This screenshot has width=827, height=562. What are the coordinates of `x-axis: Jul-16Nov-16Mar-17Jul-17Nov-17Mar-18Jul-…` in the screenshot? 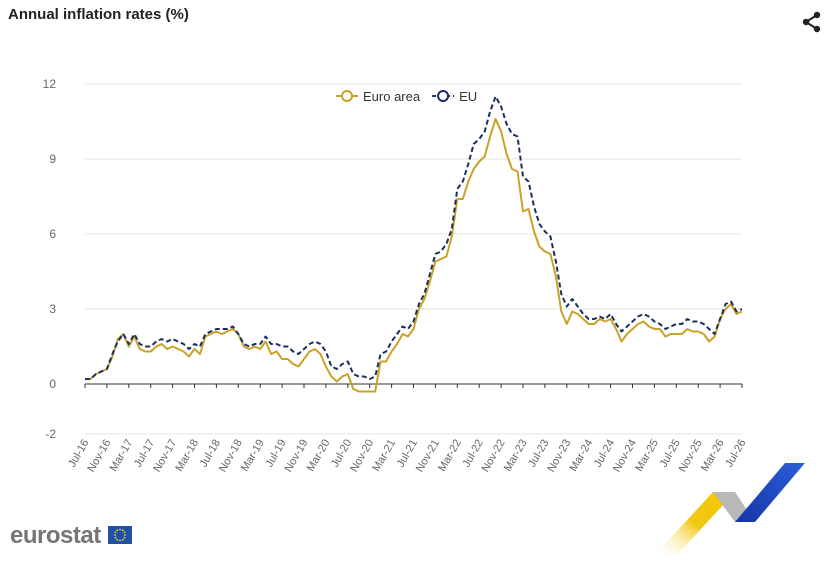 It's located at (407, 428).